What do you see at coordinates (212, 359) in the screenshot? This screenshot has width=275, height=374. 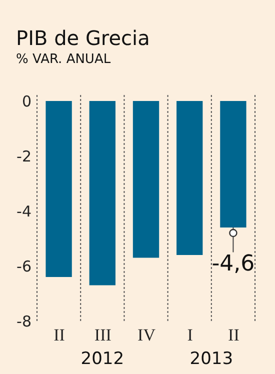 I see `text: 2013` at bounding box center [212, 359].